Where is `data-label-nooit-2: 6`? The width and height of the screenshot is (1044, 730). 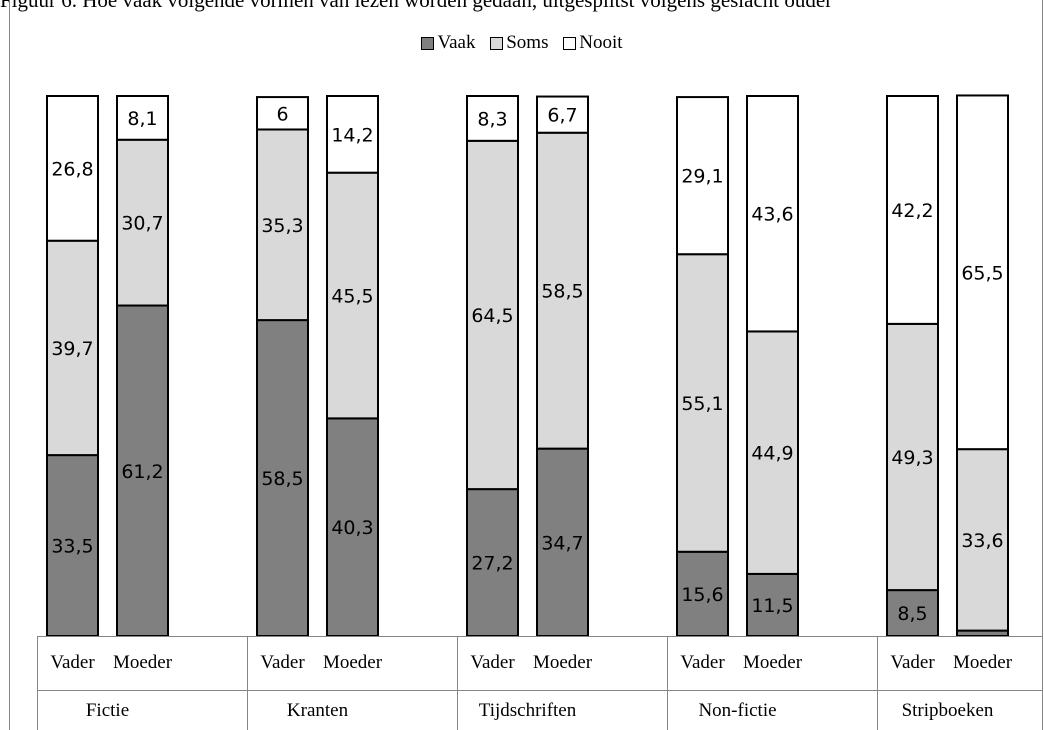
data-label-nooit-2: 6 is located at coordinates (282, 114).